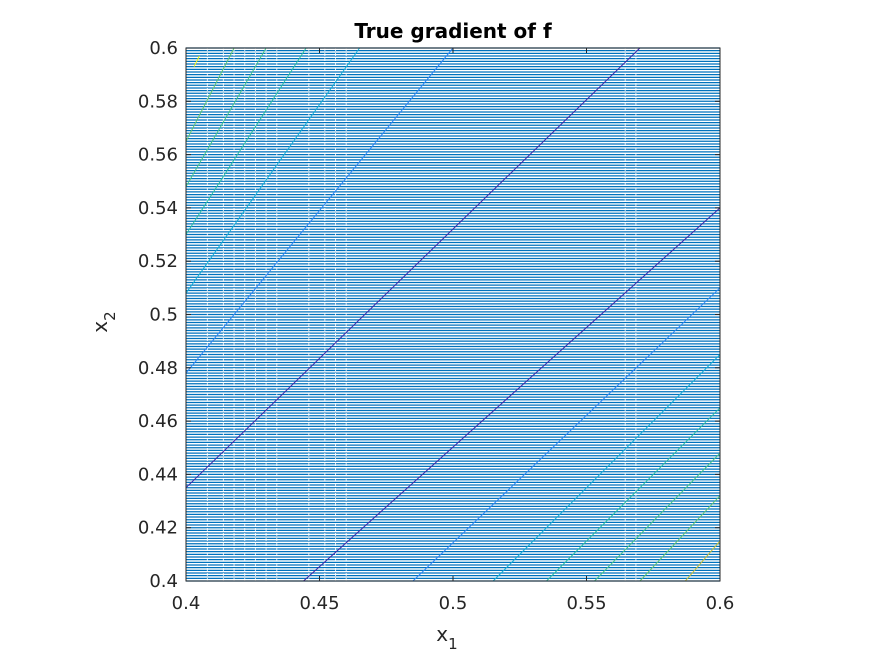  I want to click on y-tick-label: 0.42, so click(158, 528).